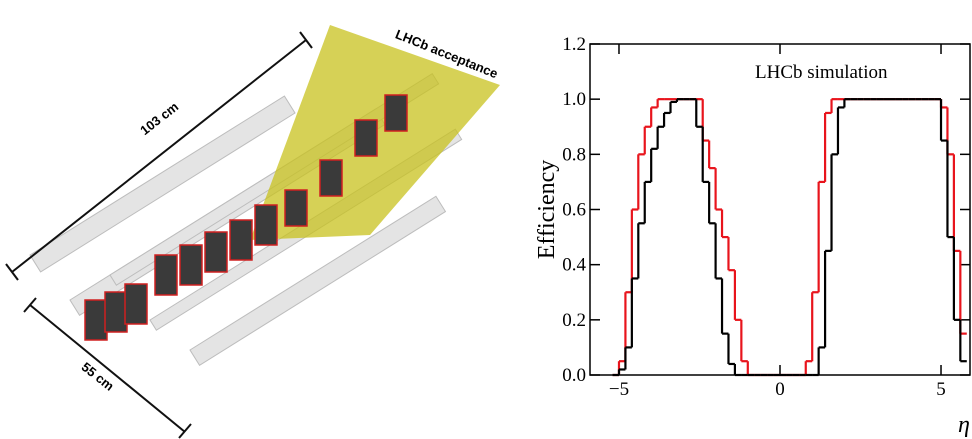 The image size is (972, 439). Describe the element at coordinates (574, 265) in the screenshot. I see `y-tick-label: 0.4` at that location.